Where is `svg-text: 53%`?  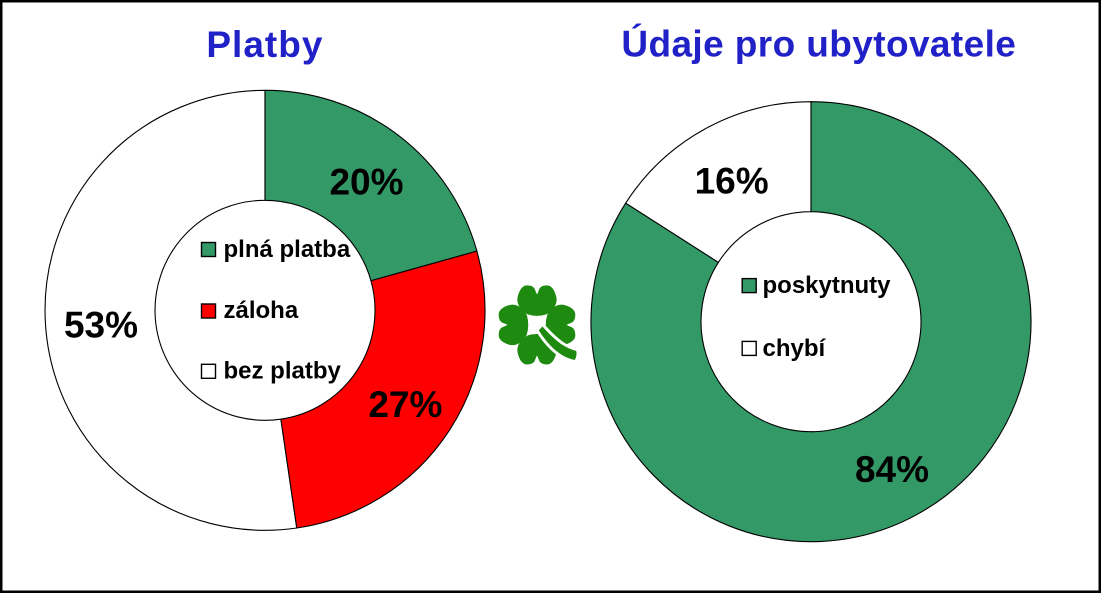
svg-text: 53% is located at coordinates (101, 325).